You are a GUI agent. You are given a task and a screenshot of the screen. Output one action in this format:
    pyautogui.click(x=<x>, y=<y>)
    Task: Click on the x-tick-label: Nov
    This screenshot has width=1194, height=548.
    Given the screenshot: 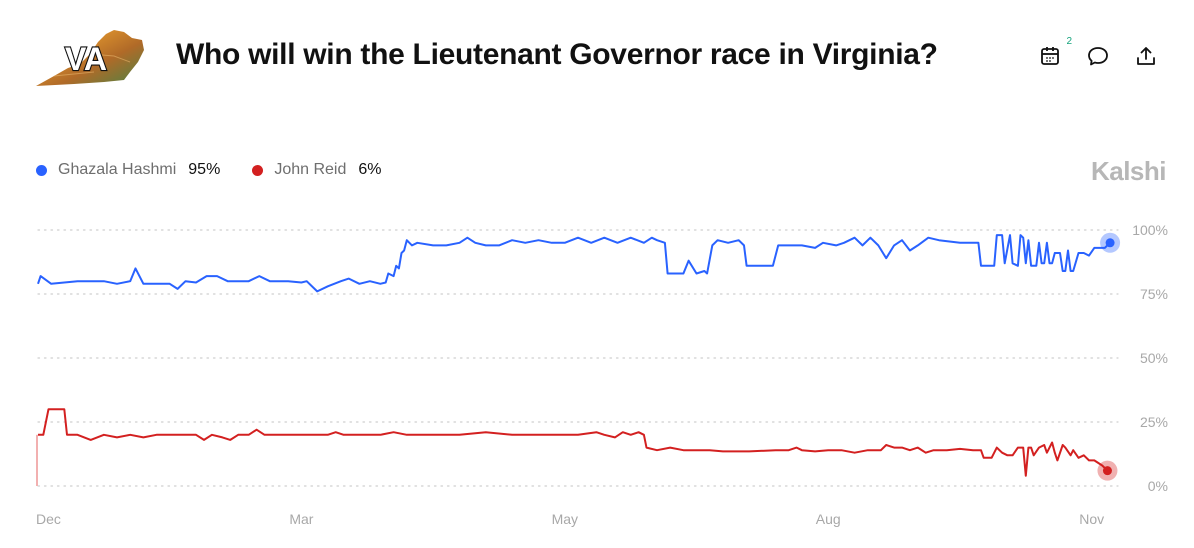 What is the action you would take?
    pyautogui.click(x=1091, y=519)
    